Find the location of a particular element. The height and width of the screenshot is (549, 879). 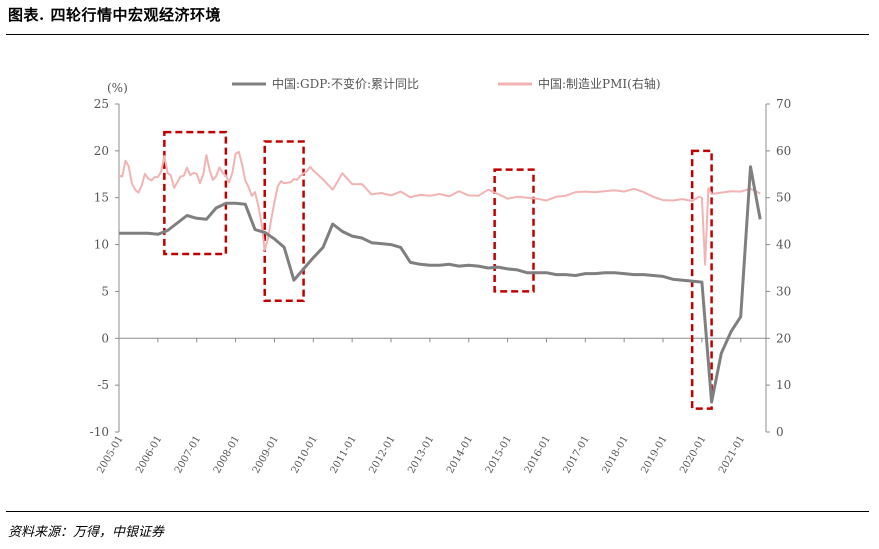

x-axis-tick-label: 2006-01 is located at coordinates (149, 454).